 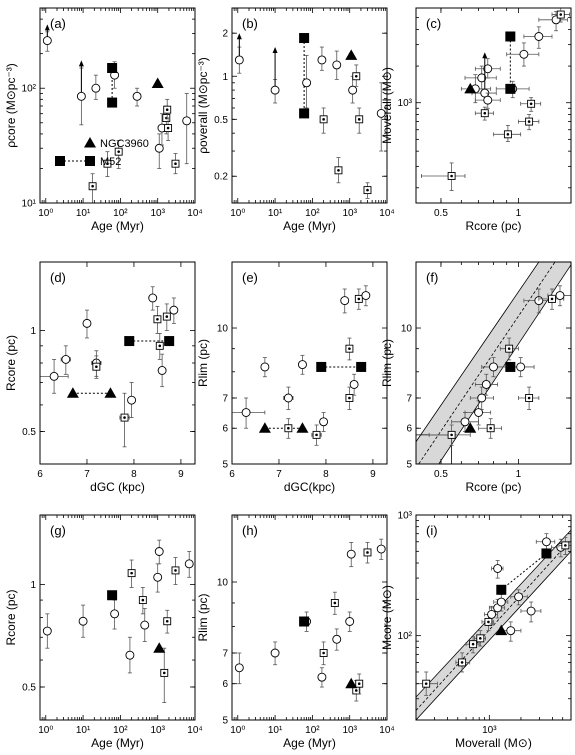 I want to click on y-tick-label: 0.2, so click(x=221, y=177).